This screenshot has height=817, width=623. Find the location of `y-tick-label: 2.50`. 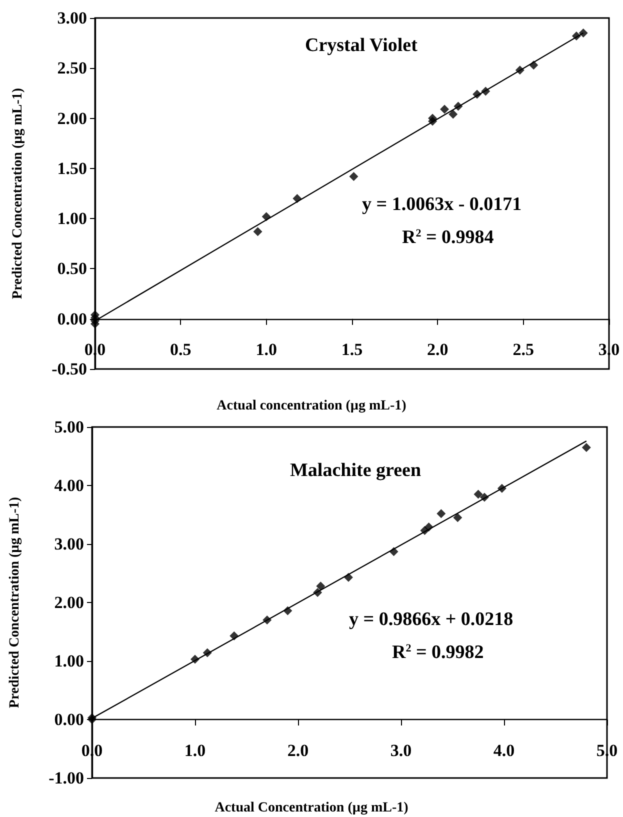

y-tick-label: 2.50 is located at coordinates (72, 68).